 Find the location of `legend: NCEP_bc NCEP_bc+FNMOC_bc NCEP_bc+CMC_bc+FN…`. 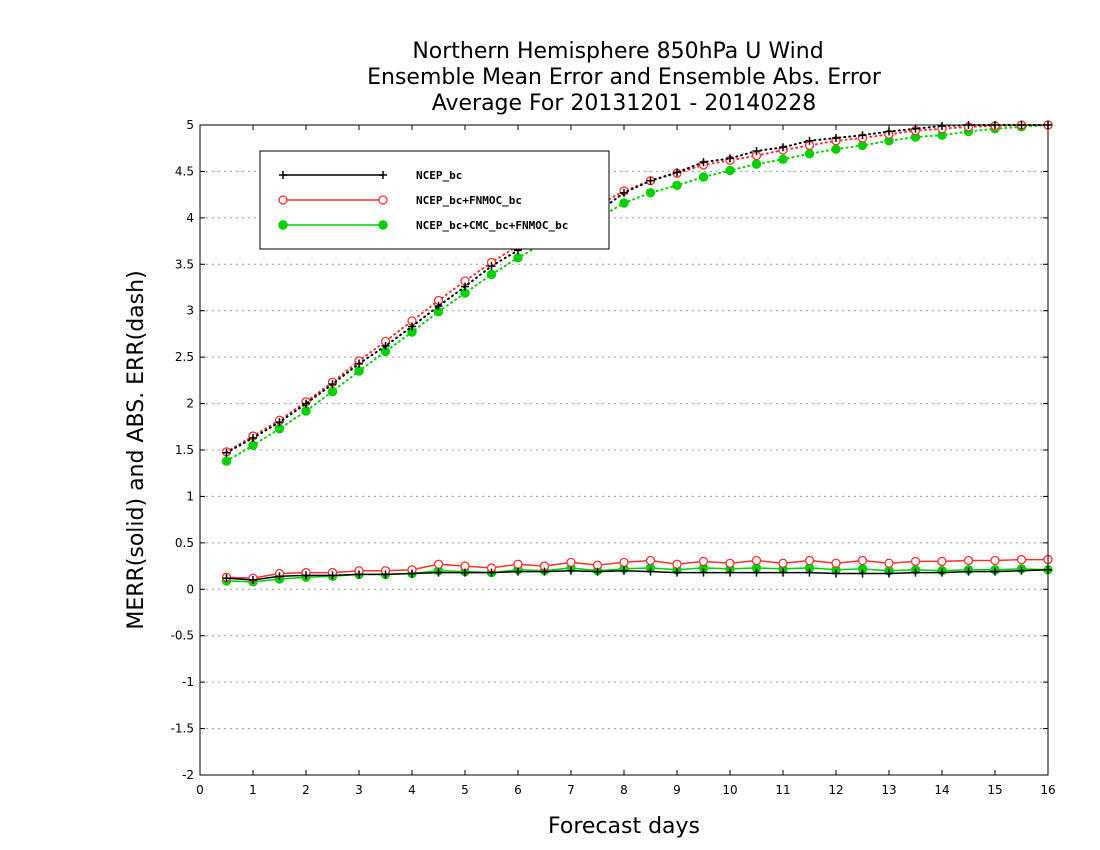

legend: NCEP_bc NCEP_bc+FNMOC_bc NCEP_bc+CMC_bc+FN… is located at coordinates (434, 200).